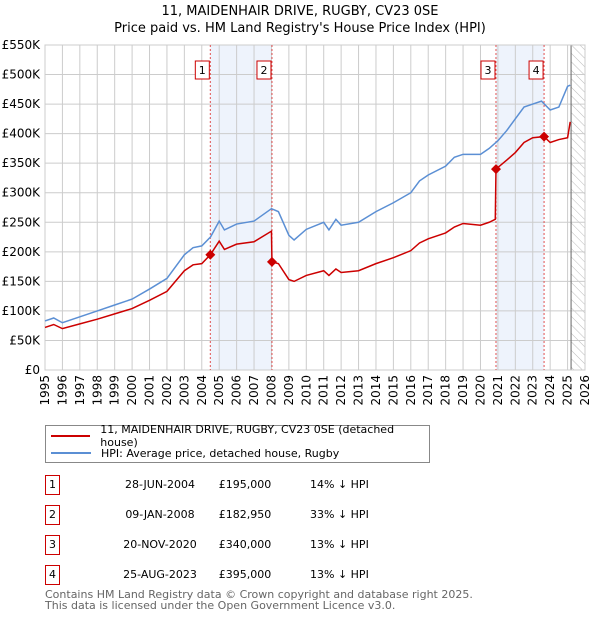 The width and height of the screenshot is (600, 620). Describe the element at coordinates (463, 390) in the screenshot. I see `x-tick-label: 2019` at that location.